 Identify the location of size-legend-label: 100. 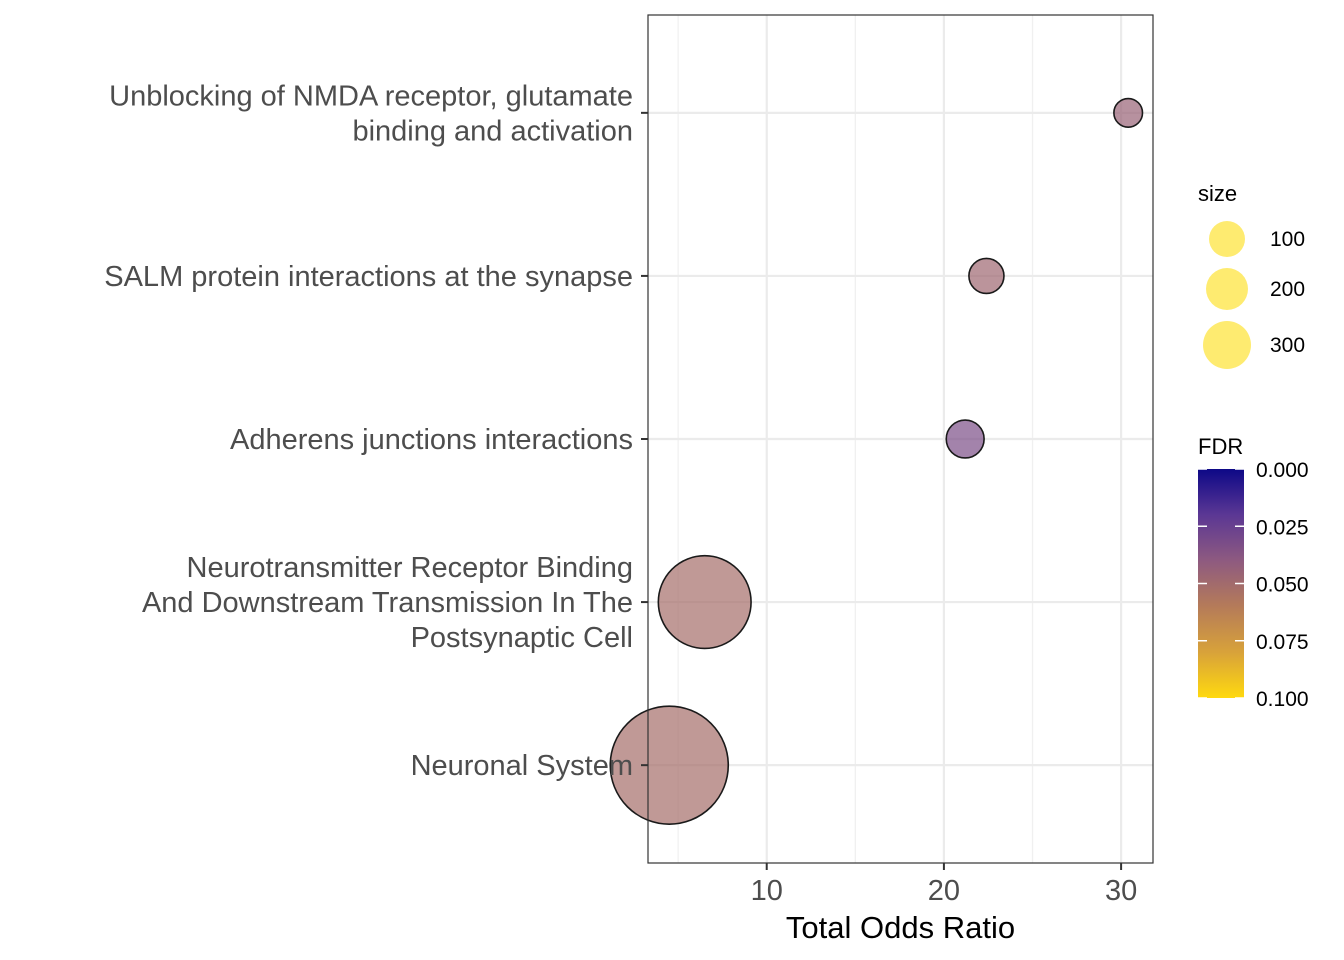
(1287, 239).